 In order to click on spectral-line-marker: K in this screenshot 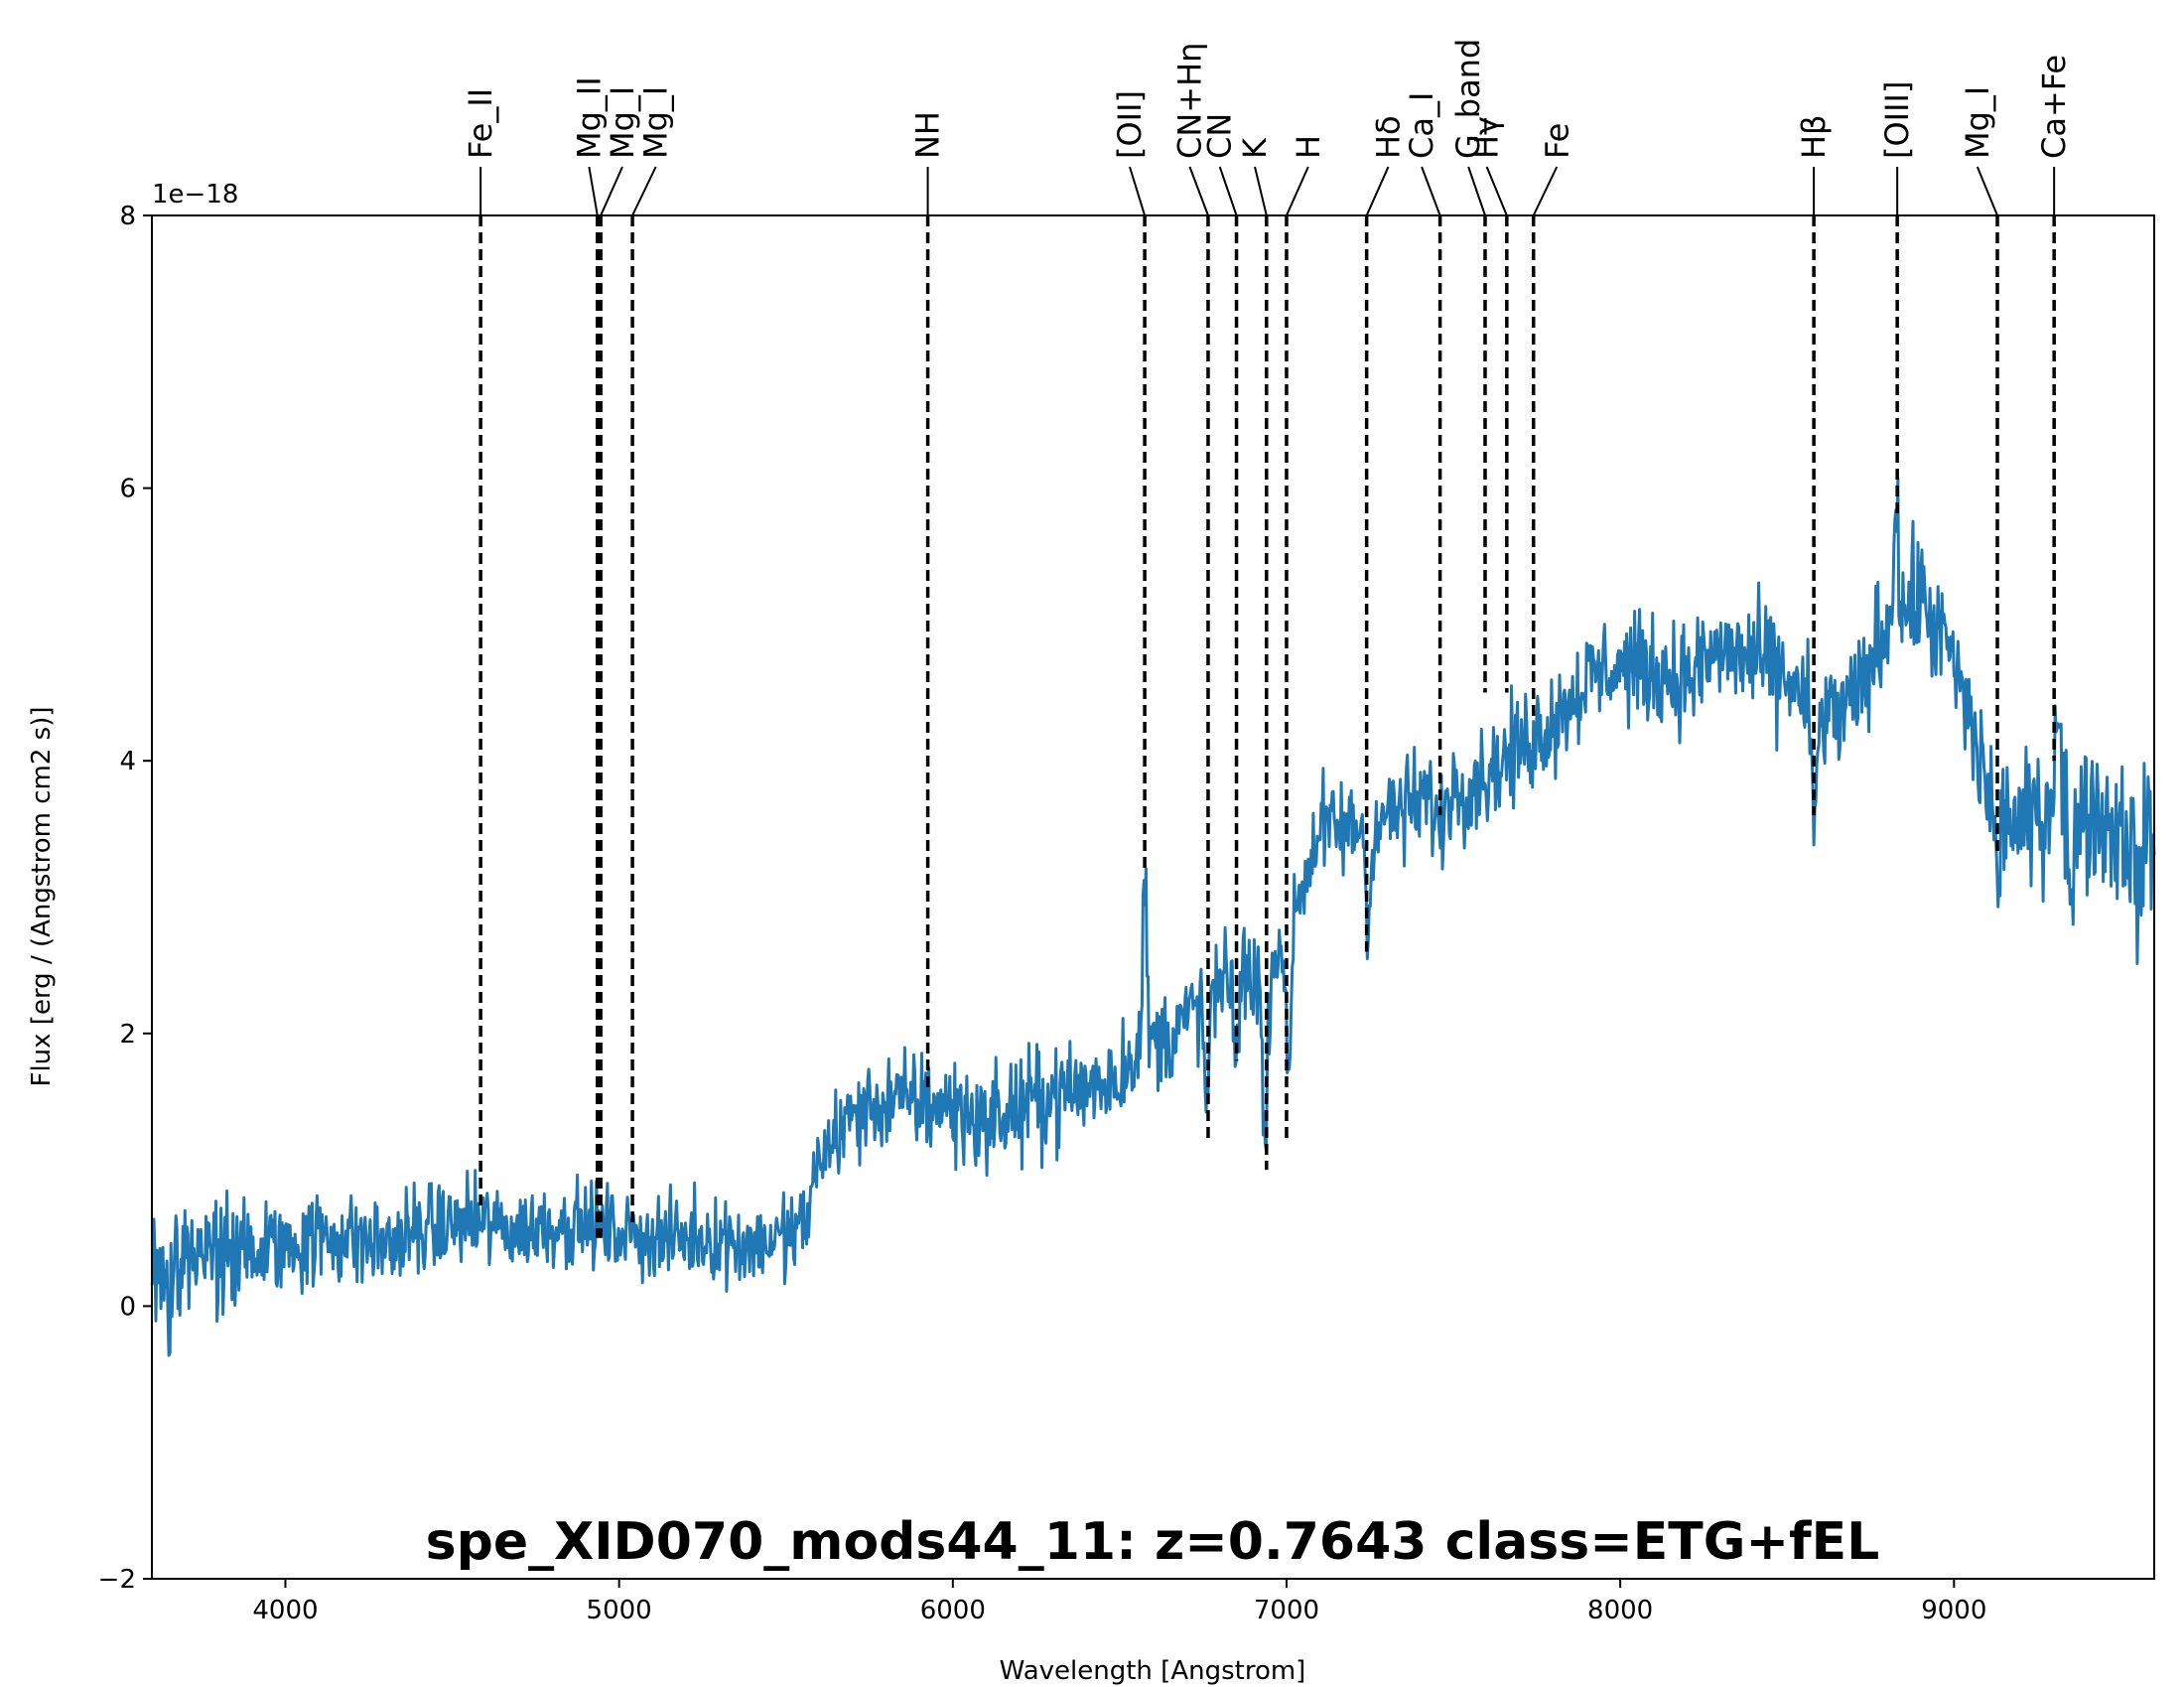, I will do `click(1255, 654)`.